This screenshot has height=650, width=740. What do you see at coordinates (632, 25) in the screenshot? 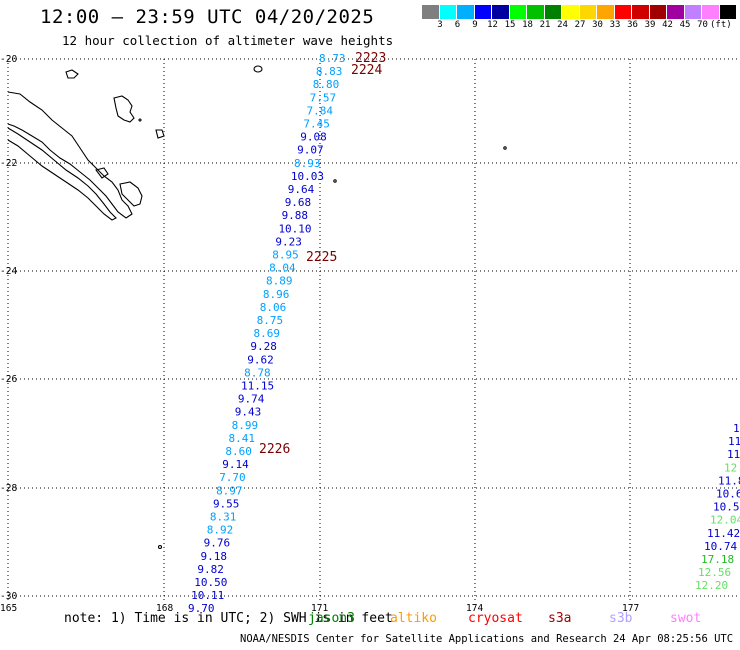
I see `colorbar-label: 36` at bounding box center [632, 25].